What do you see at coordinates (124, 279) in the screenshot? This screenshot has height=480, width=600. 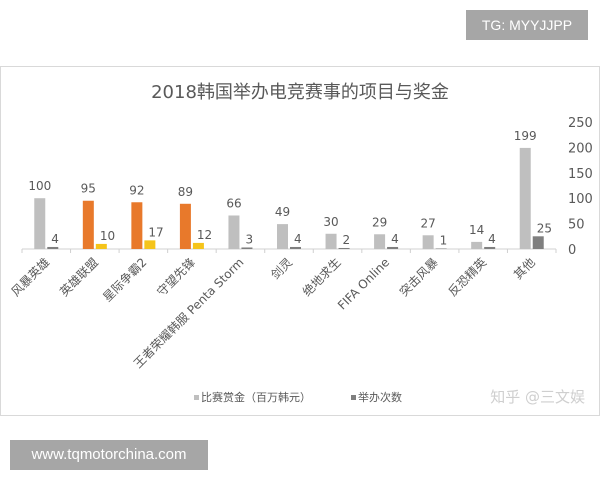 I see `category-label: 星际争霸2` at bounding box center [124, 279].